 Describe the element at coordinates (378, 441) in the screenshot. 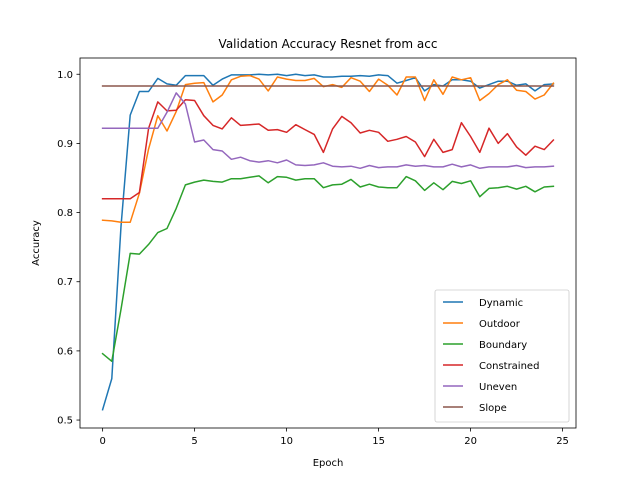

I see `x-tick-label: 15` at that location.